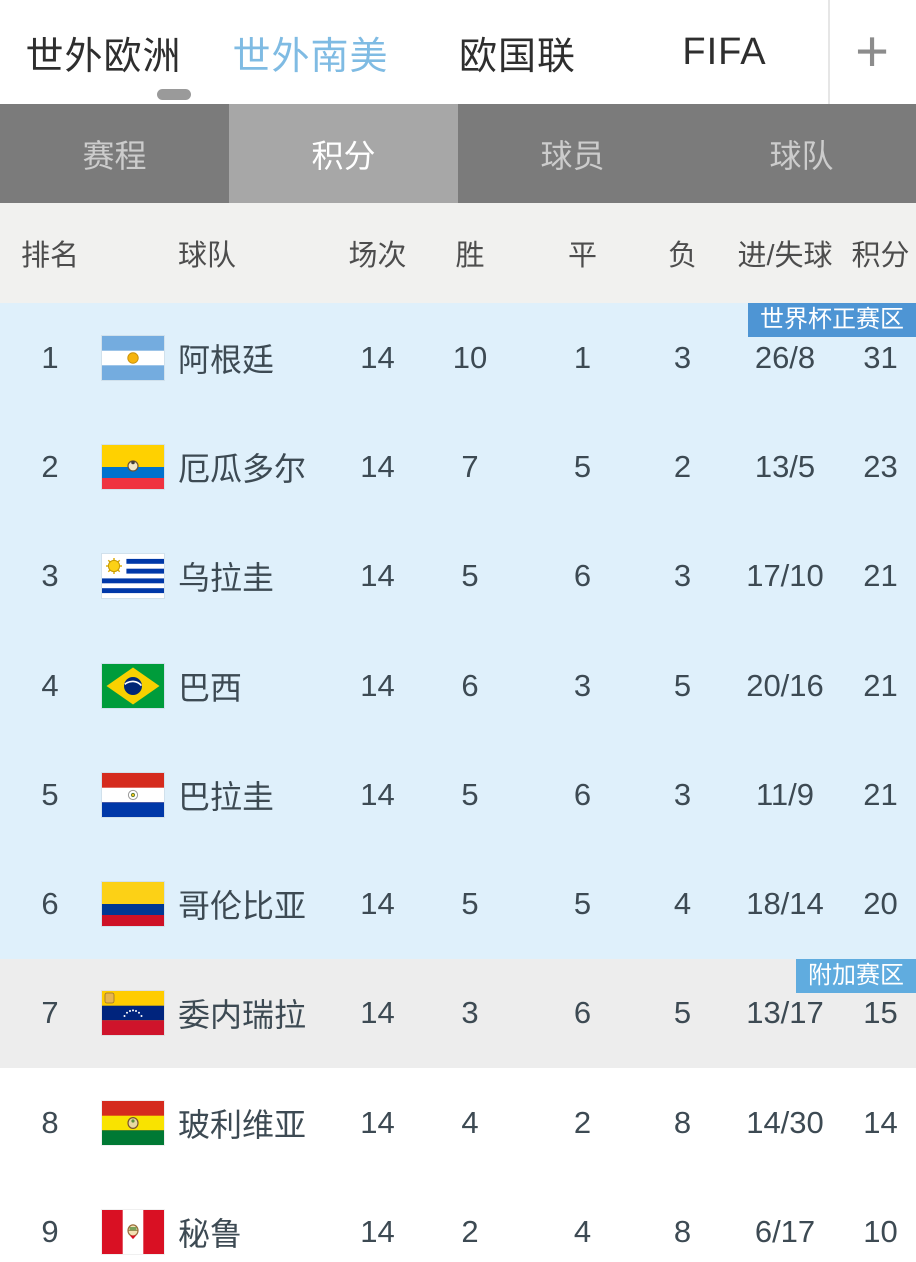 This screenshot has width=916, height=1262. I want to click on ecuador-flag-icon, so click(133, 466).